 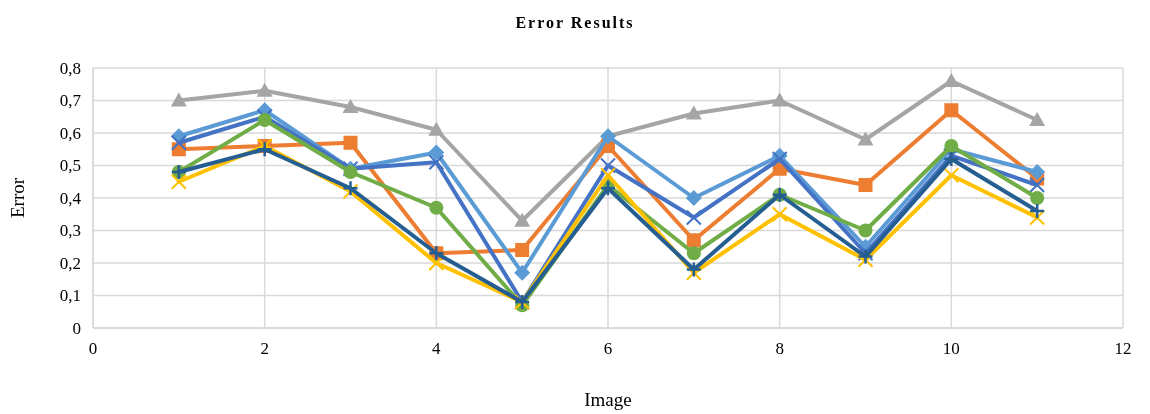 What do you see at coordinates (70, 166) in the screenshot?
I see `y-tick-label: 0,5` at bounding box center [70, 166].